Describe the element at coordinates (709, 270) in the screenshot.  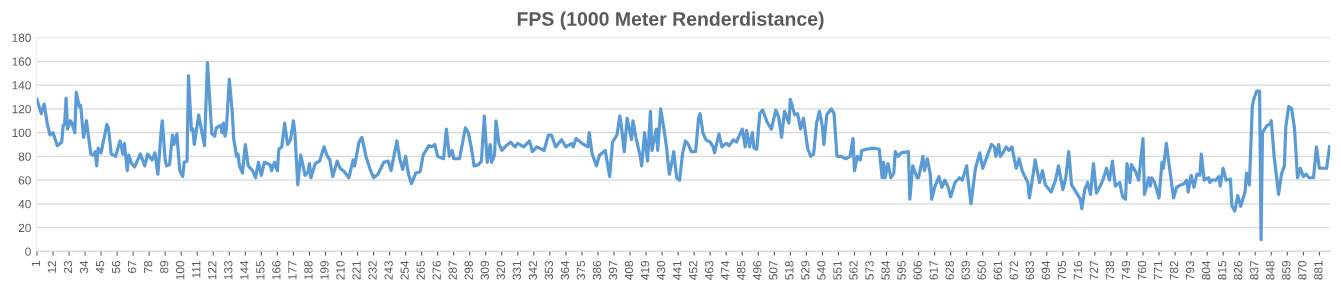
I see `x-tick-label: 463` at that location.